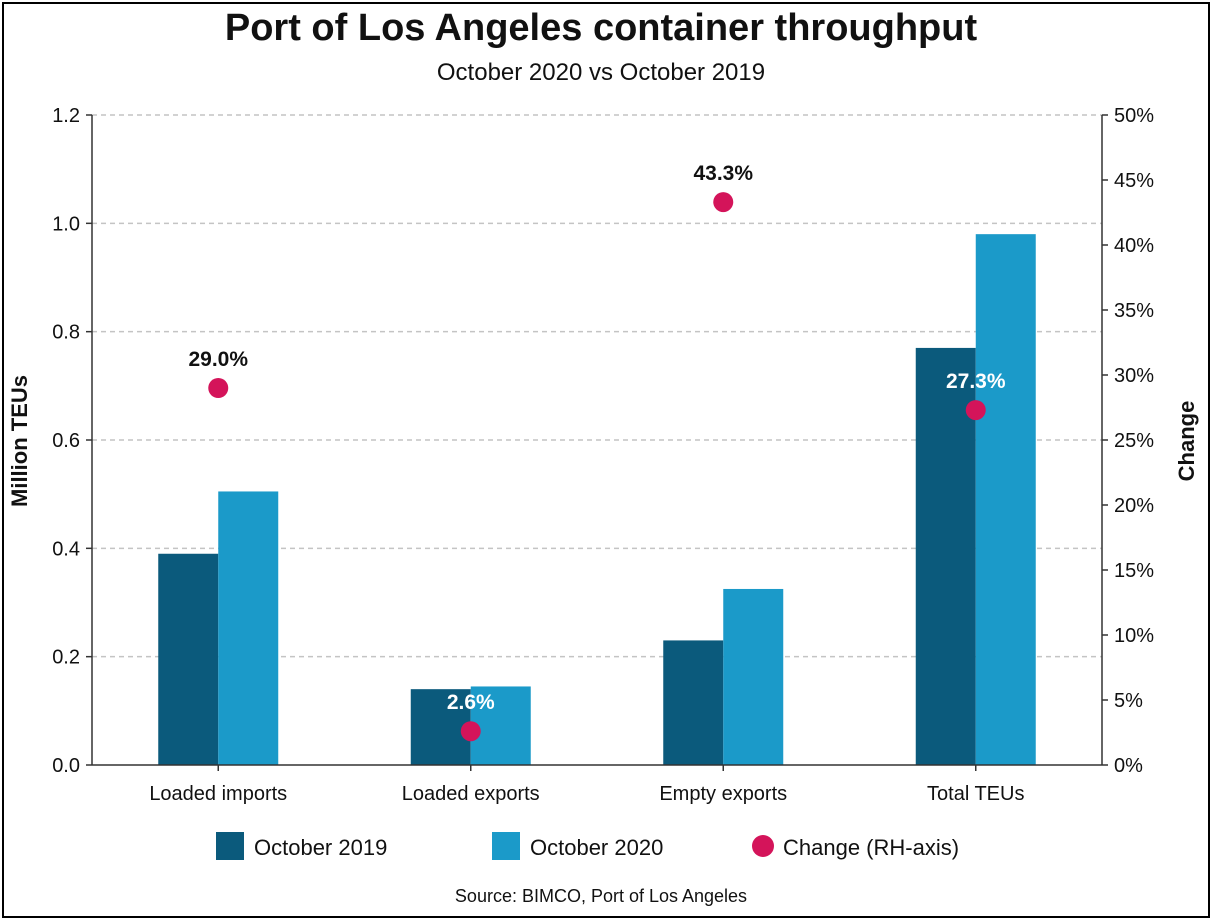 The image size is (1212, 920). What do you see at coordinates (218, 359) in the screenshot?
I see `change-data-label: 29.0%` at bounding box center [218, 359].